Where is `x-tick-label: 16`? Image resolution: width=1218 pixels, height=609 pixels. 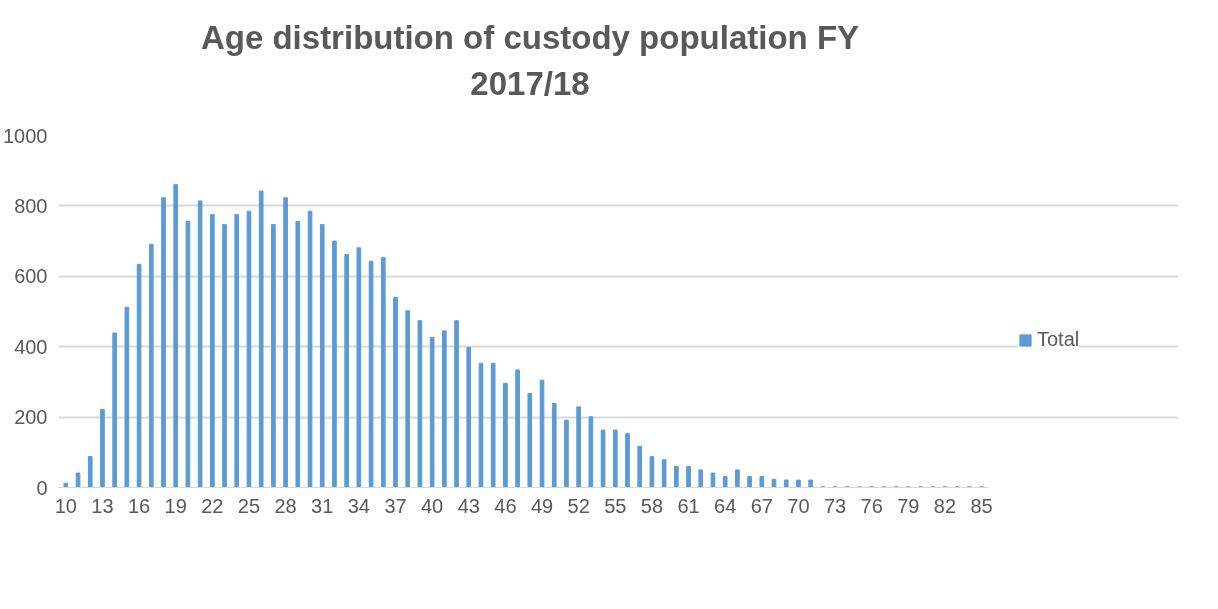 x-tick-label: 16 is located at coordinates (139, 505).